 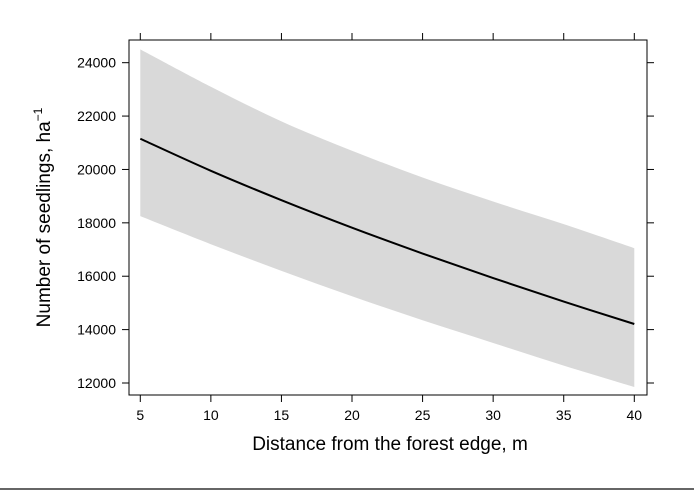 What do you see at coordinates (96, 330) in the screenshot?
I see `y-tick-label: 14000` at bounding box center [96, 330].